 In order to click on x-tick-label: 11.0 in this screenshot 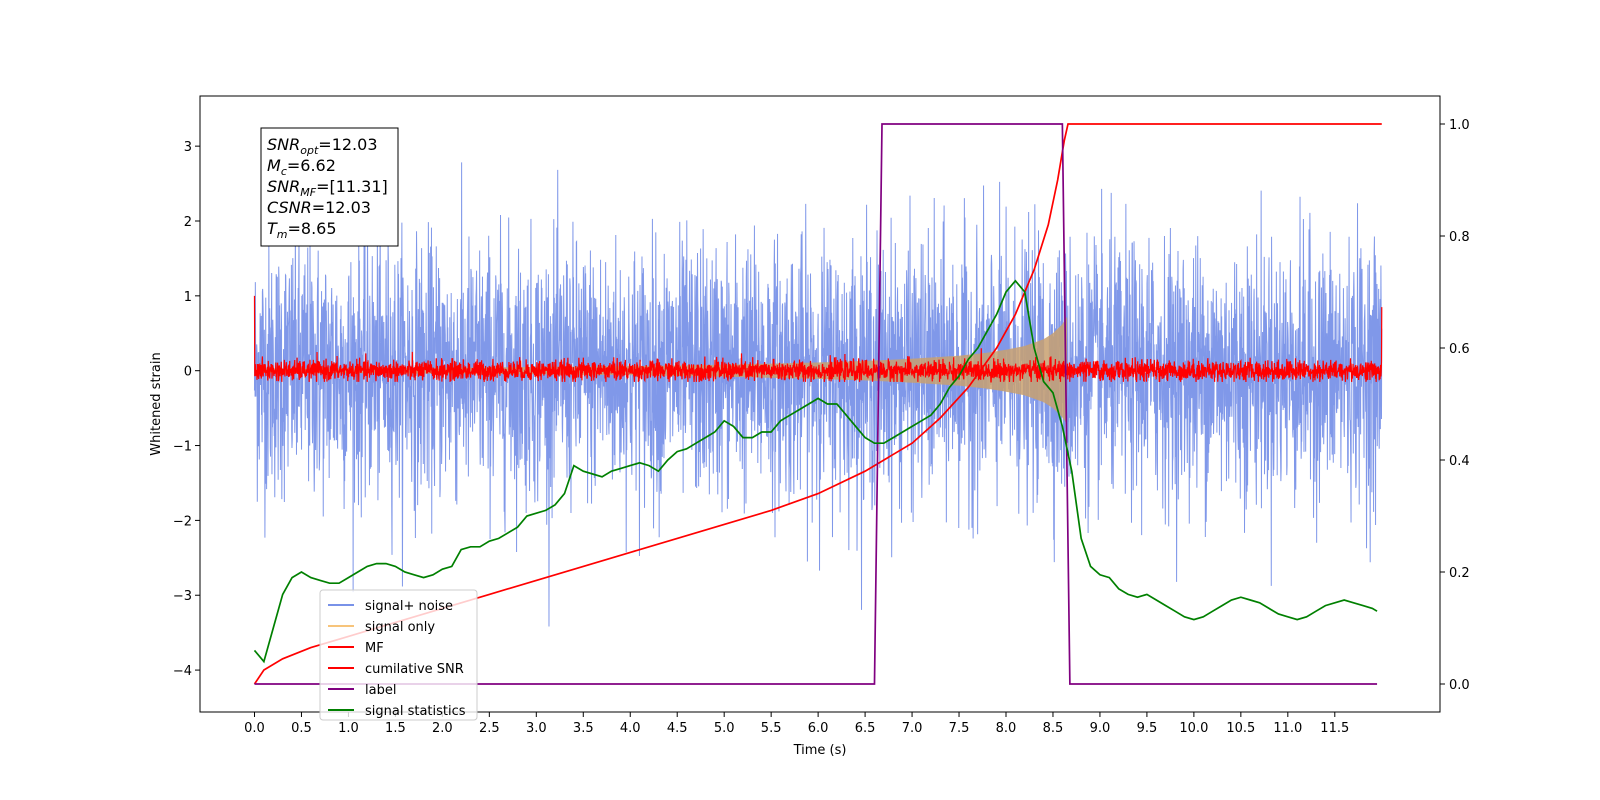, I will do `click(1287, 728)`.